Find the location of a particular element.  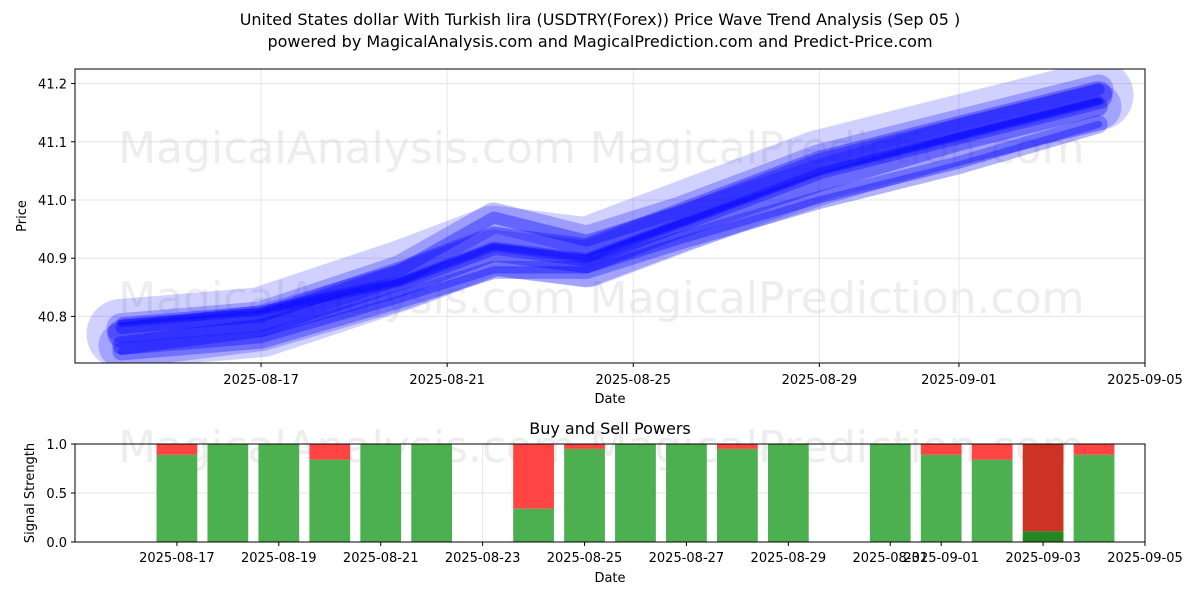

x-tick-label: 2025-08-23 is located at coordinates (483, 558).